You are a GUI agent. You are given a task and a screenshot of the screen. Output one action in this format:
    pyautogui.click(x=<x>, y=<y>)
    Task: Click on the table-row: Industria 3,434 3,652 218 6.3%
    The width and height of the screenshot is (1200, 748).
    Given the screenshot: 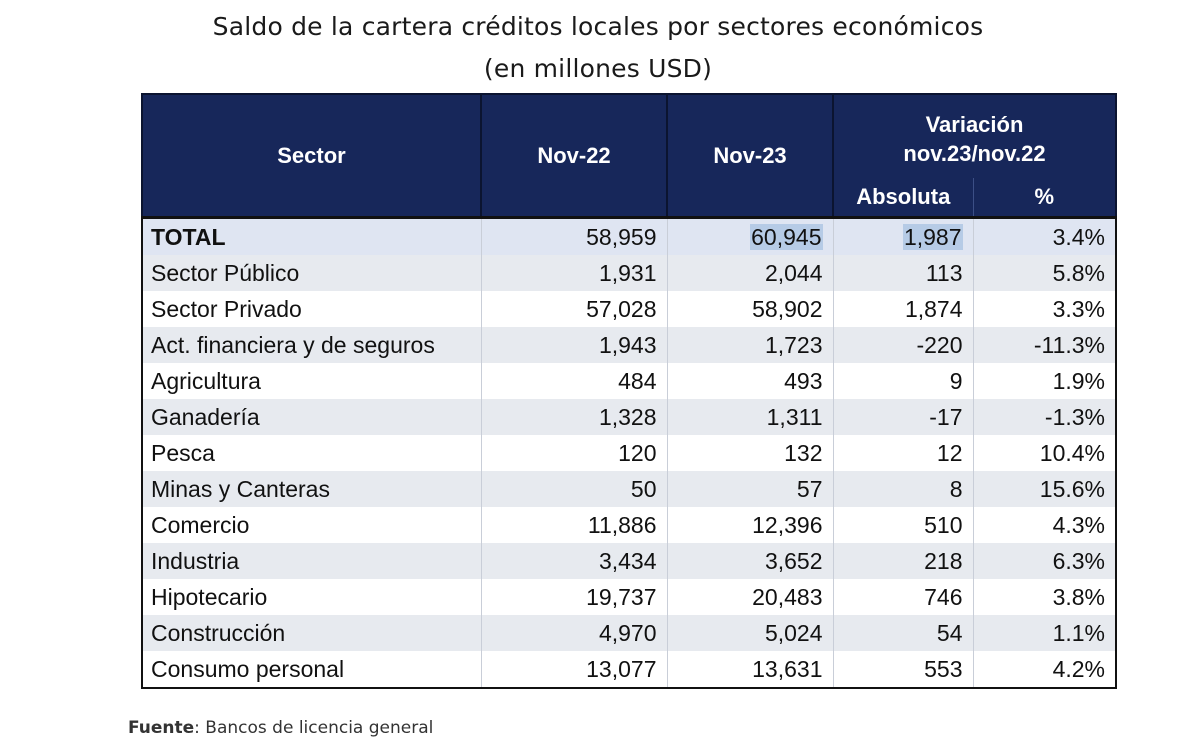 What is the action you would take?
    pyautogui.click(x=629, y=561)
    